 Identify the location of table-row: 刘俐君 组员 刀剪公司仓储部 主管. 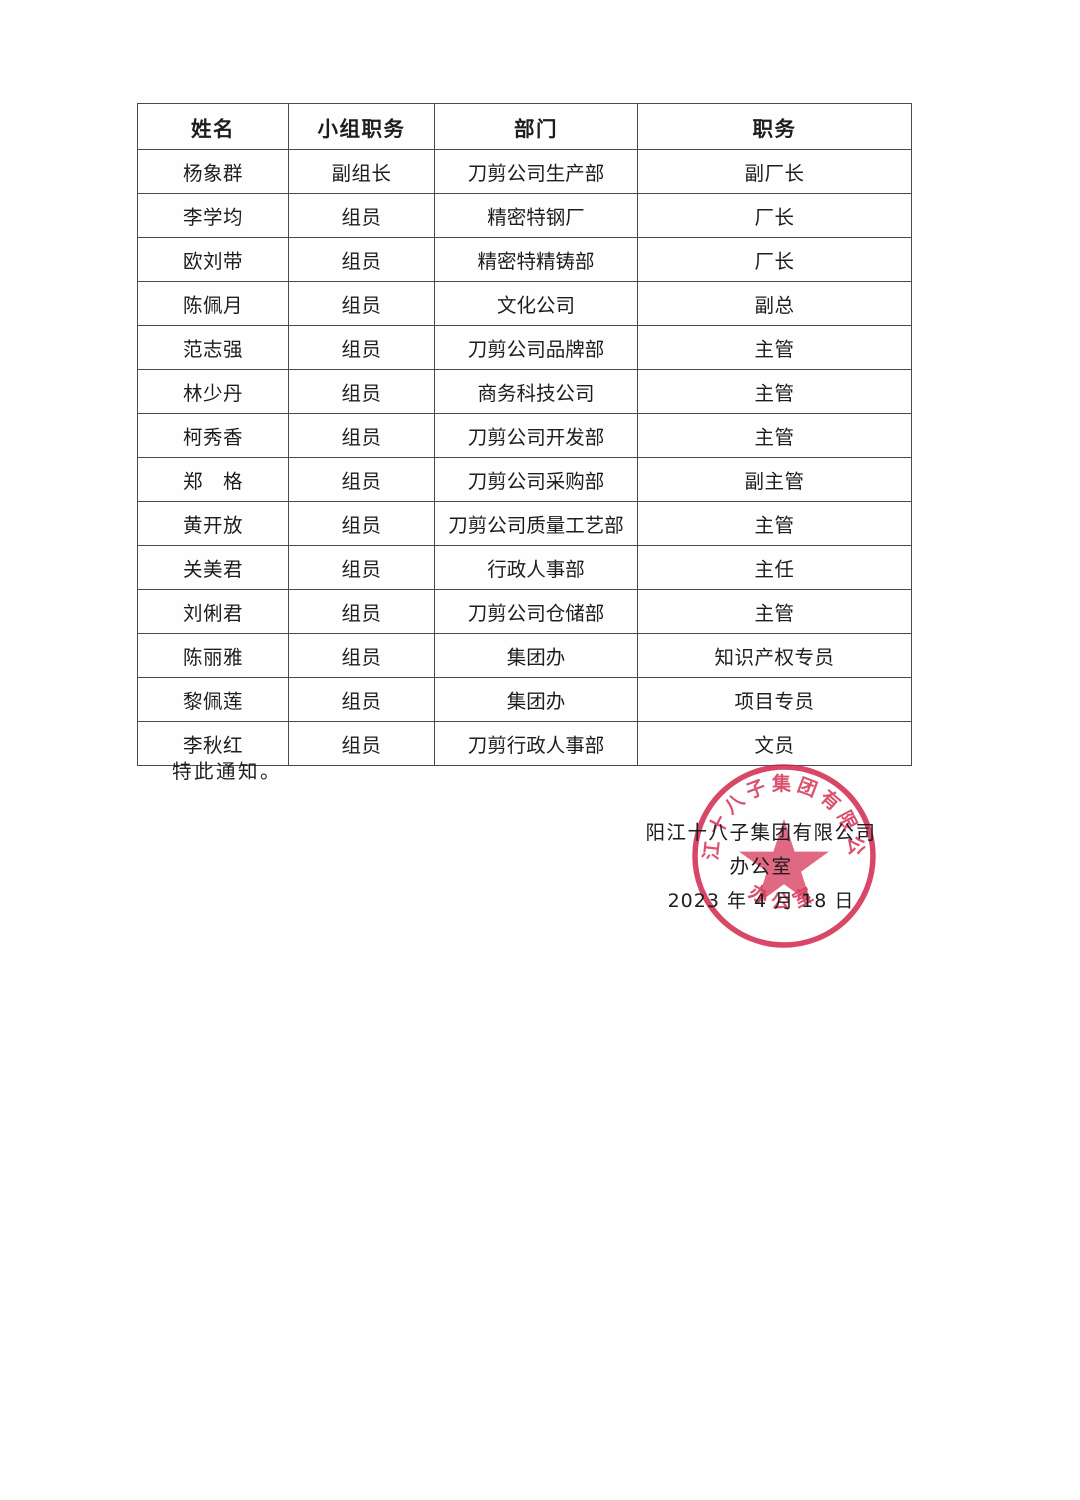
(524, 611).